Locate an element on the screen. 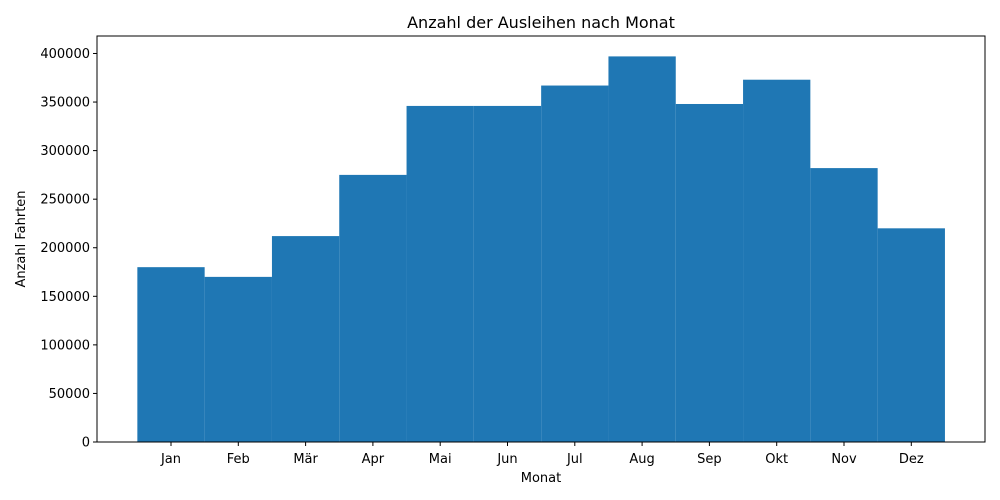 The image size is (1000, 500). y-tick-label: 0 is located at coordinates (86, 443).